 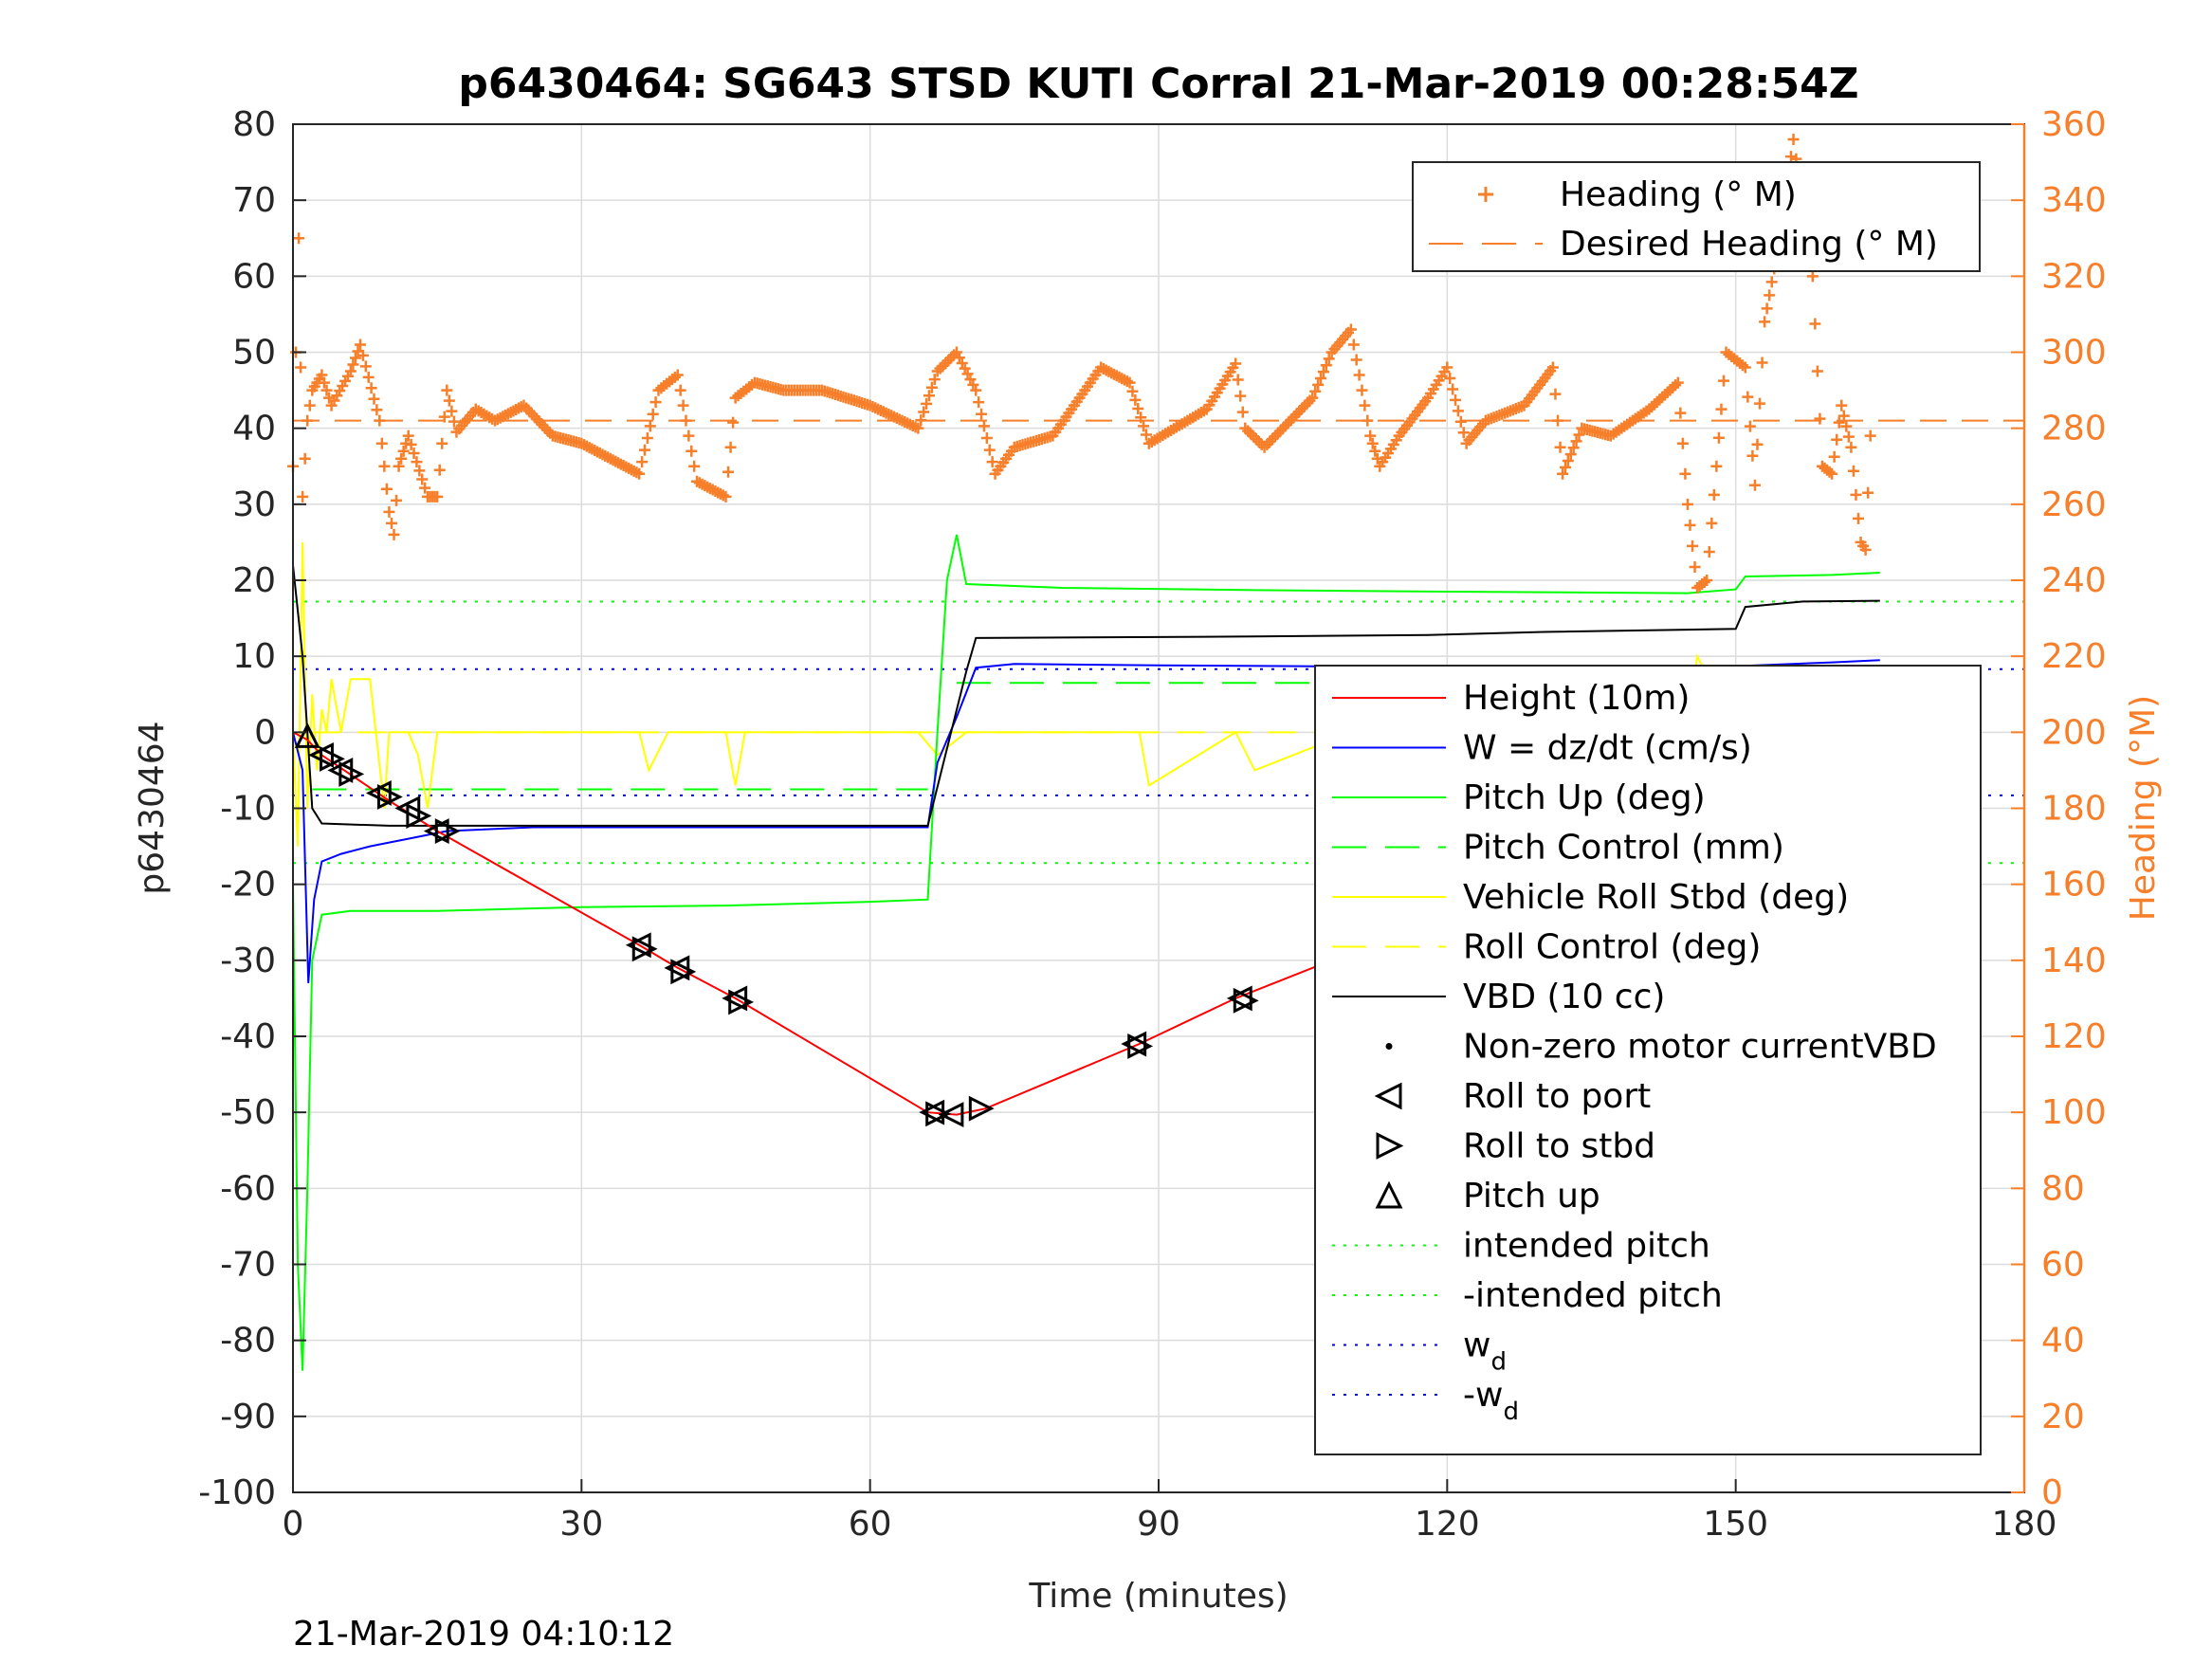 I want to click on legend-label: W = dz/dt (cm/s), so click(x=1607, y=748).